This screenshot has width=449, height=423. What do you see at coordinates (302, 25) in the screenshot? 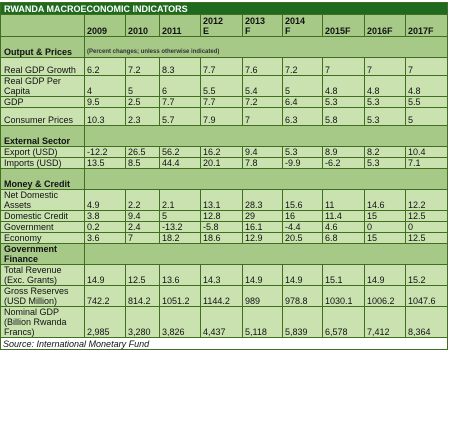
I see `header-year: 2014 F` at bounding box center [302, 25].